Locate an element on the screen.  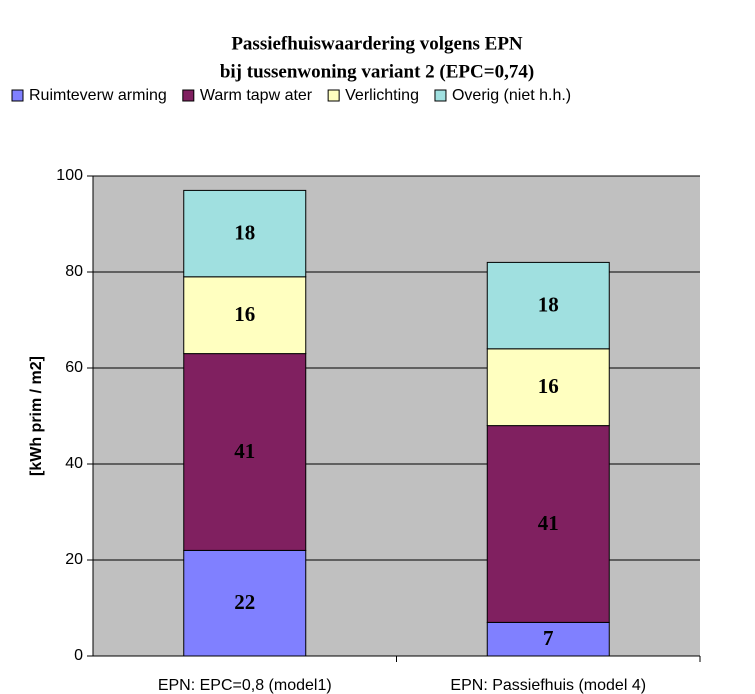
legend-label: Verlichting is located at coordinates (382, 95).